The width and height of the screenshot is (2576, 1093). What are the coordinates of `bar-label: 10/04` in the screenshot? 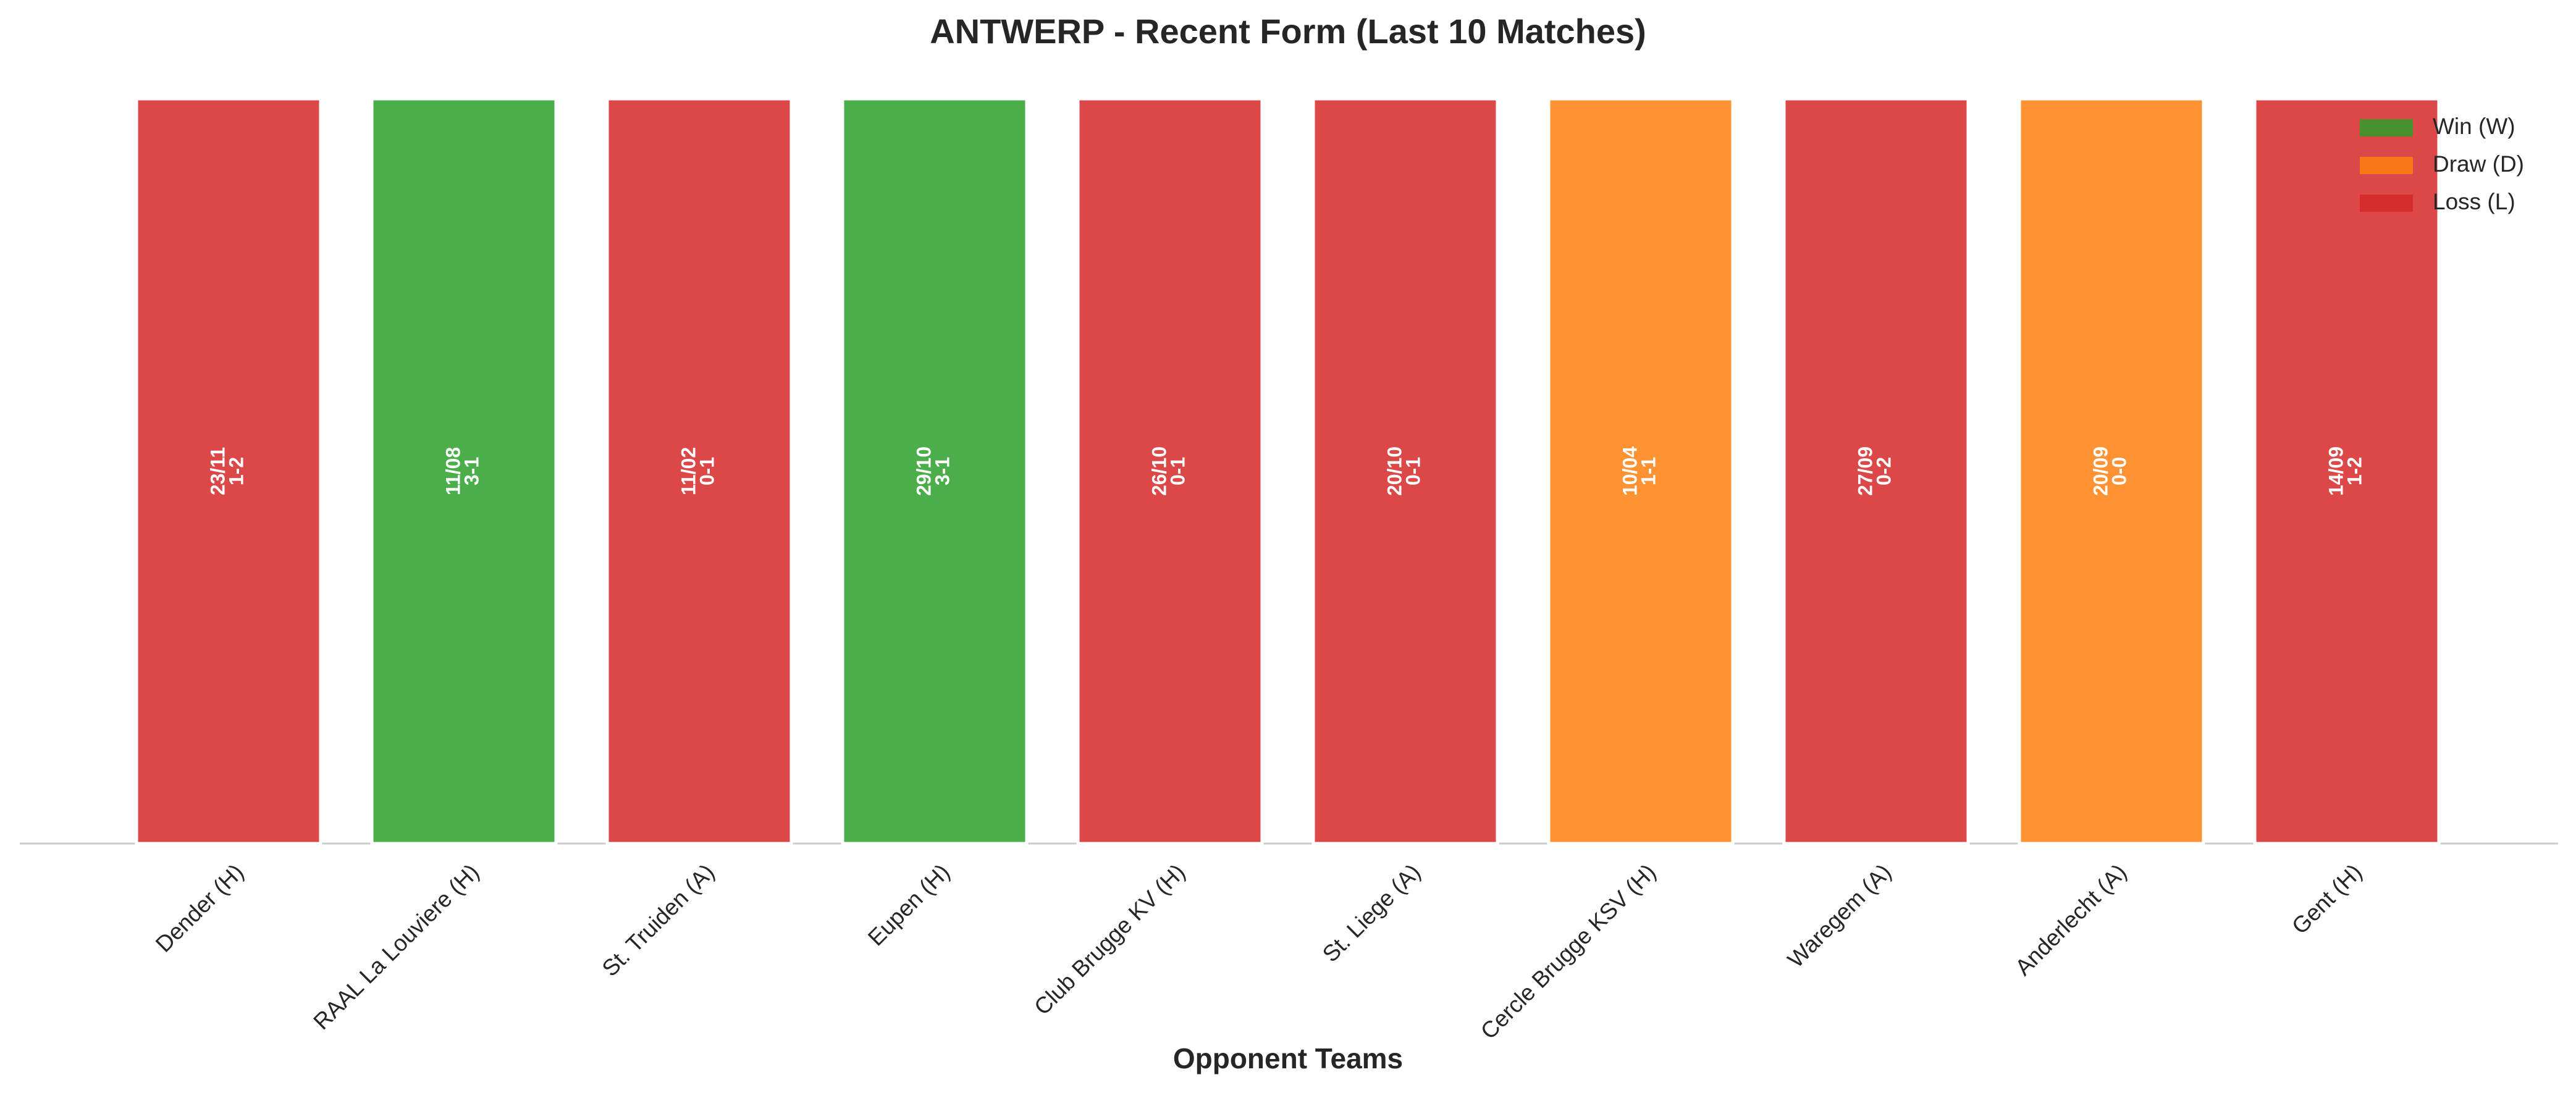 It's located at (1629, 471).